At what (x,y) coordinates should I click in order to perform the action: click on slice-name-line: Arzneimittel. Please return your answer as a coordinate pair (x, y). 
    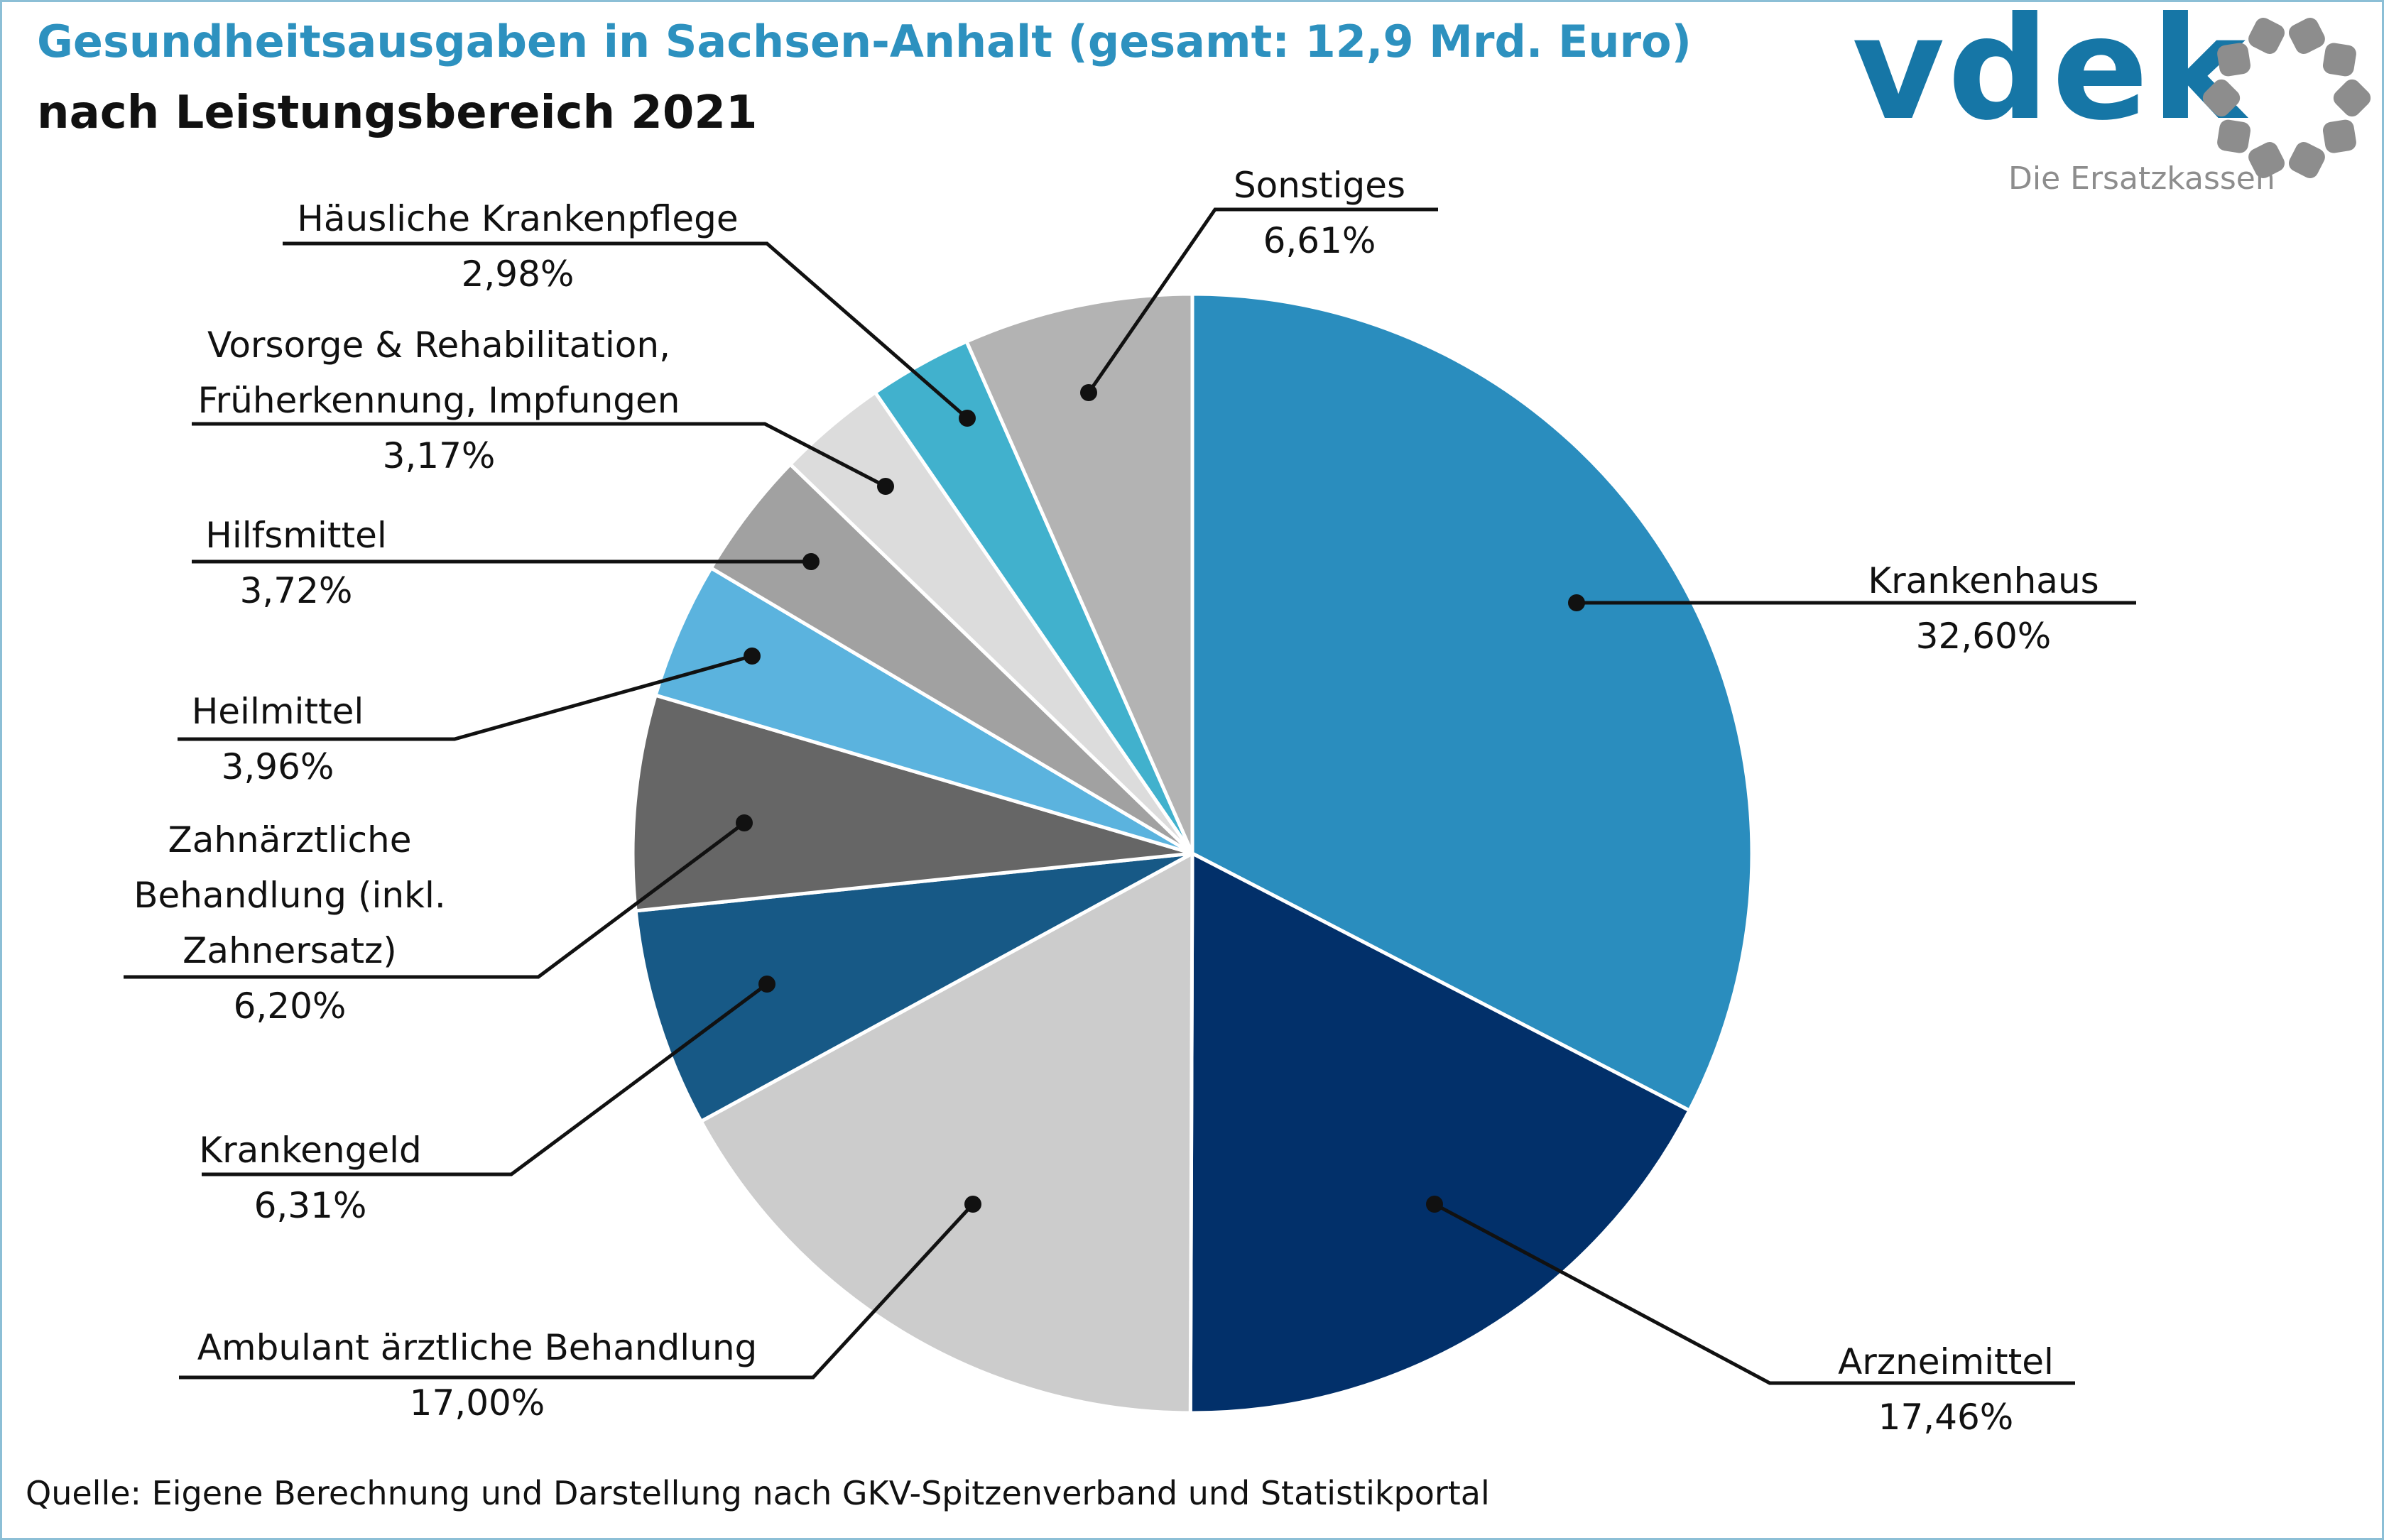
    Looking at the image, I should click on (1946, 1361).